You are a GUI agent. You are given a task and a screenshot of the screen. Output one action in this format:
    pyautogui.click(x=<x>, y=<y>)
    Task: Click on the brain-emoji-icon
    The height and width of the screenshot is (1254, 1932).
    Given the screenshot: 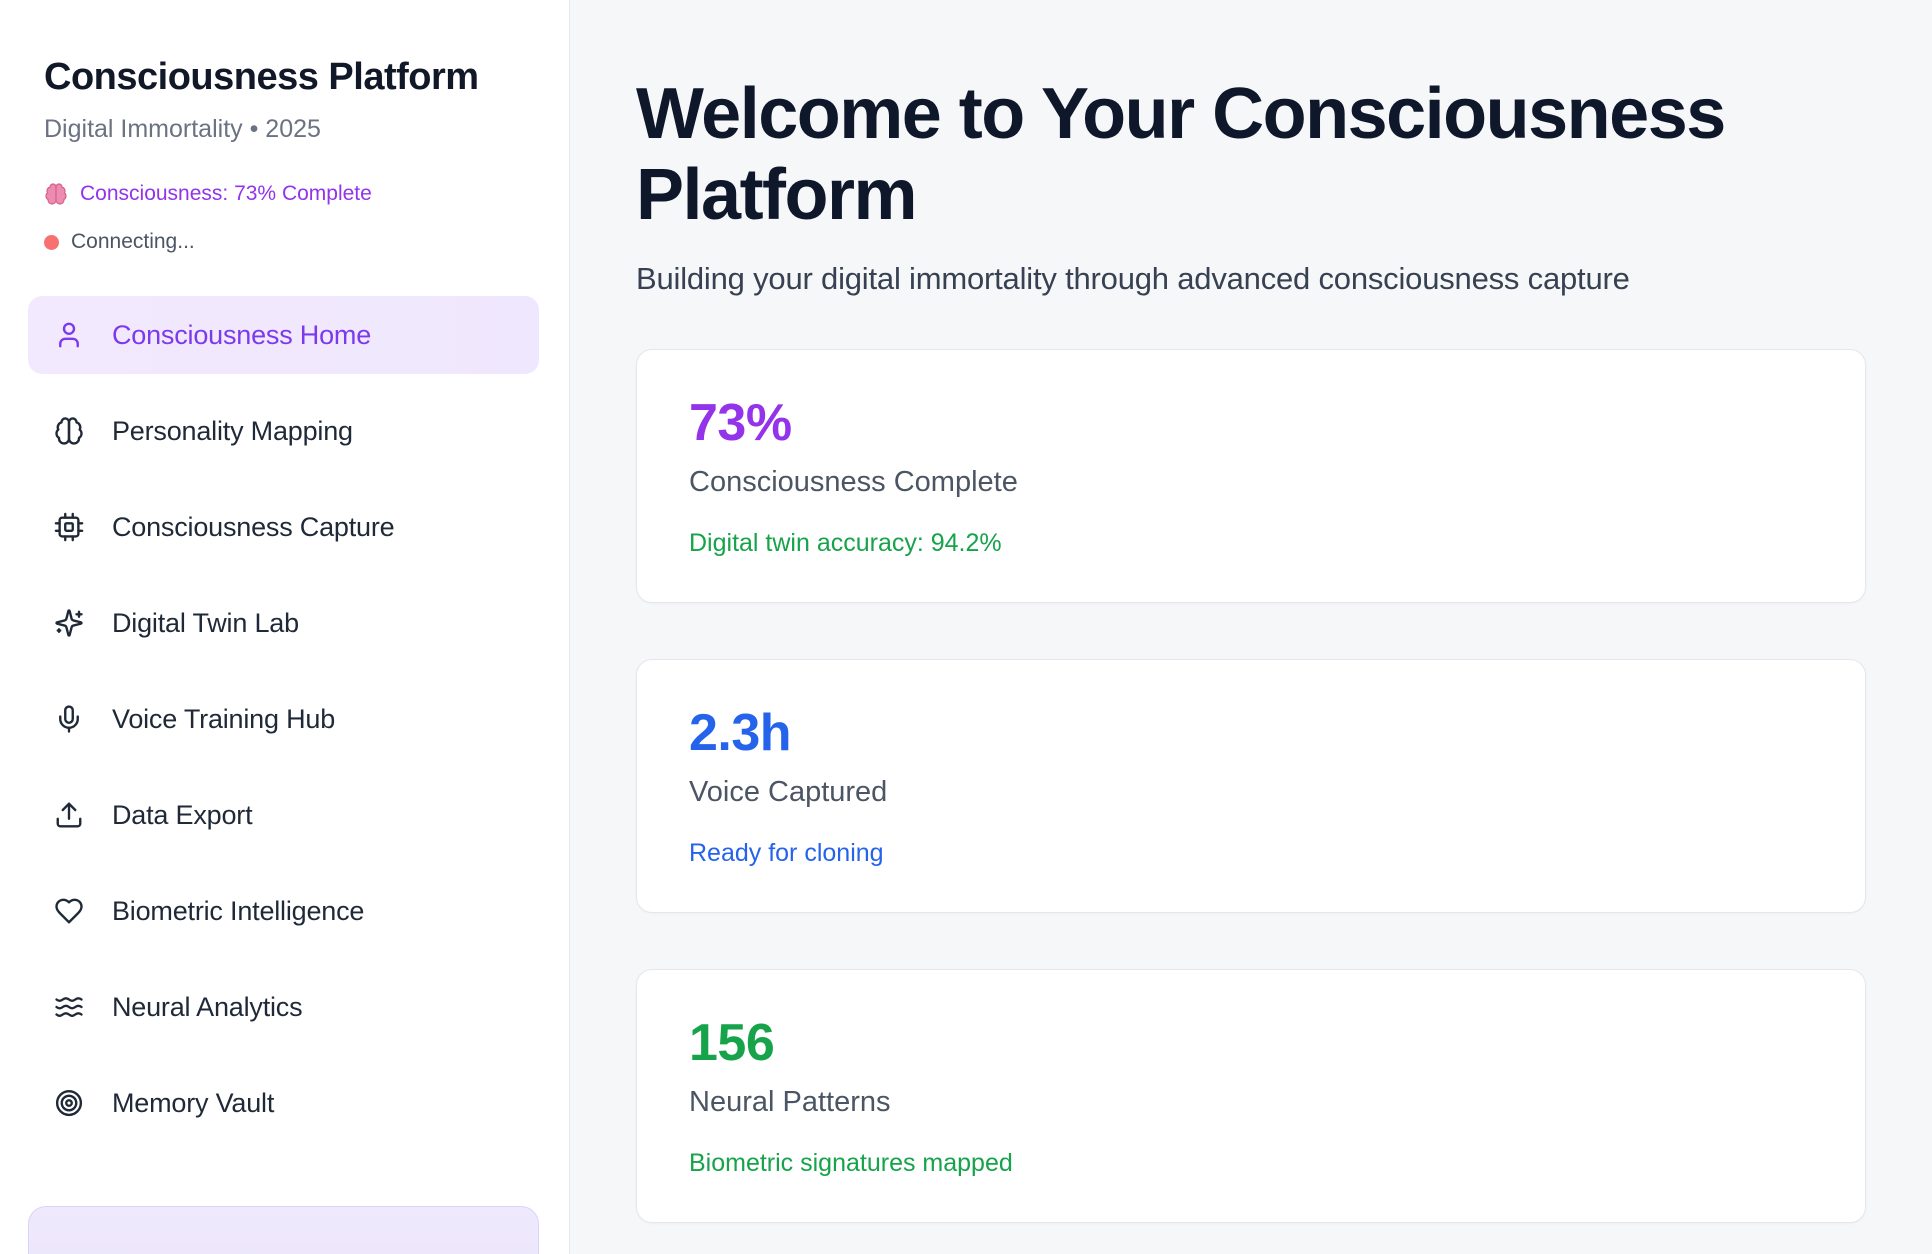 What is the action you would take?
    pyautogui.click(x=56, y=194)
    